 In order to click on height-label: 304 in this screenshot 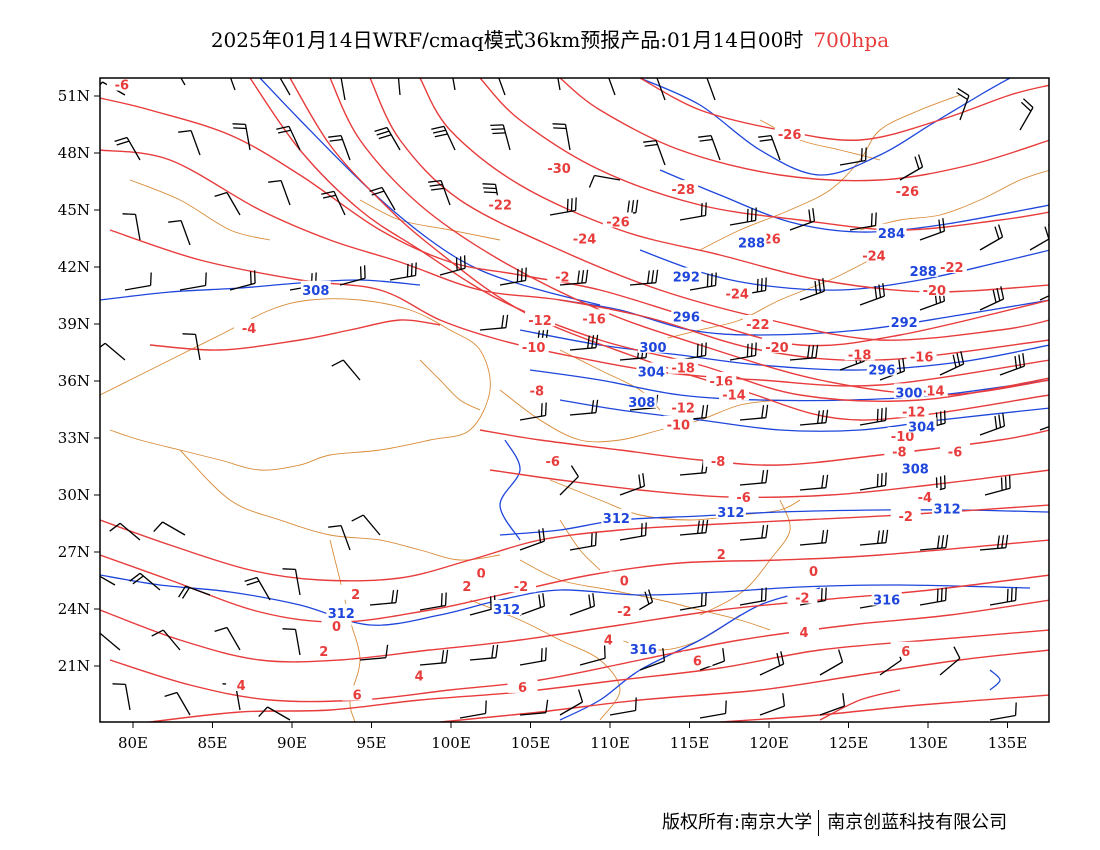, I will do `click(651, 373)`.